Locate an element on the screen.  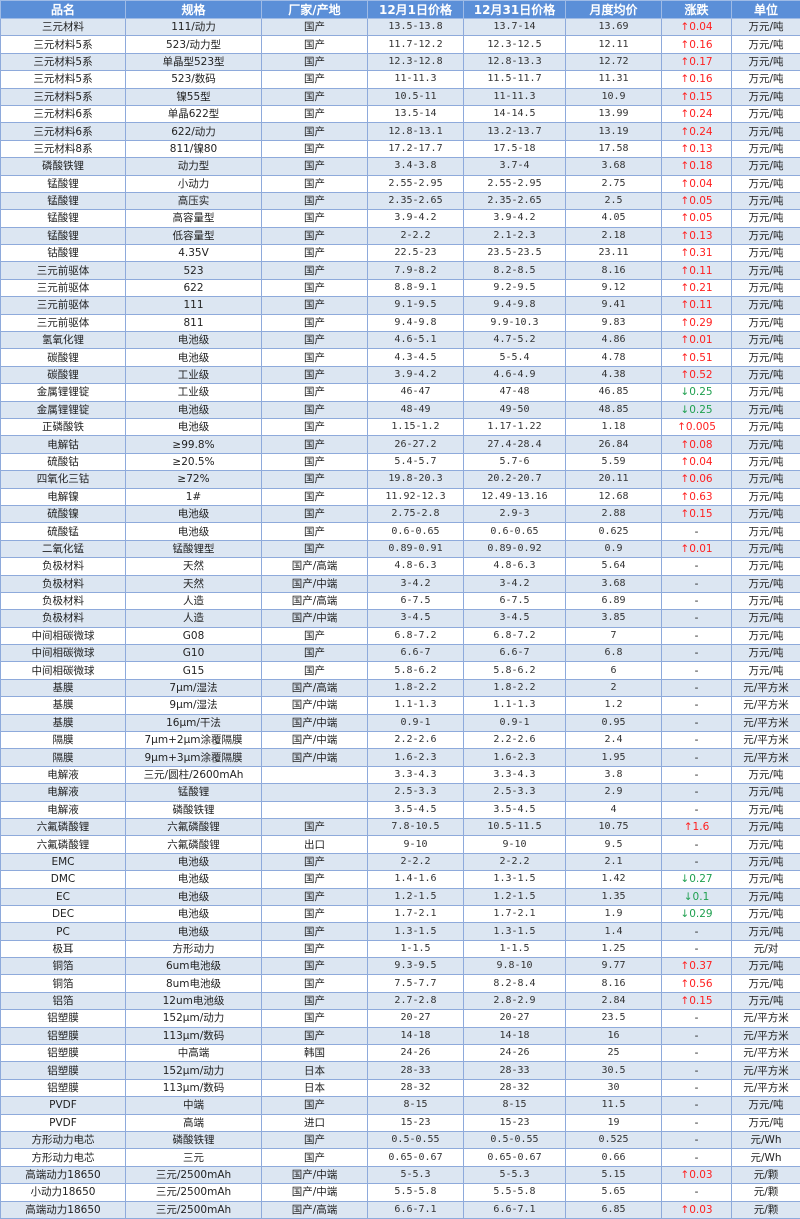
header-monthly-avg: 月度均价 is located at coordinates (614, 10).